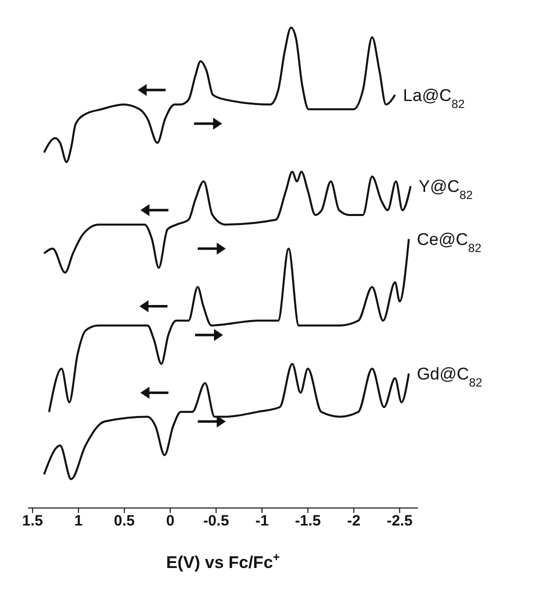 This screenshot has height=598, width=536. What do you see at coordinates (434, 98) in the screenshot?
I see `series-label: La@C$_{82}$` at bounding box center [434, 98].